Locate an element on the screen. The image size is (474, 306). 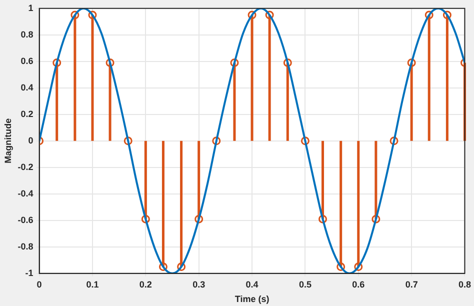
x-tick-label: 0.6 is located at coordinates (358, 284).